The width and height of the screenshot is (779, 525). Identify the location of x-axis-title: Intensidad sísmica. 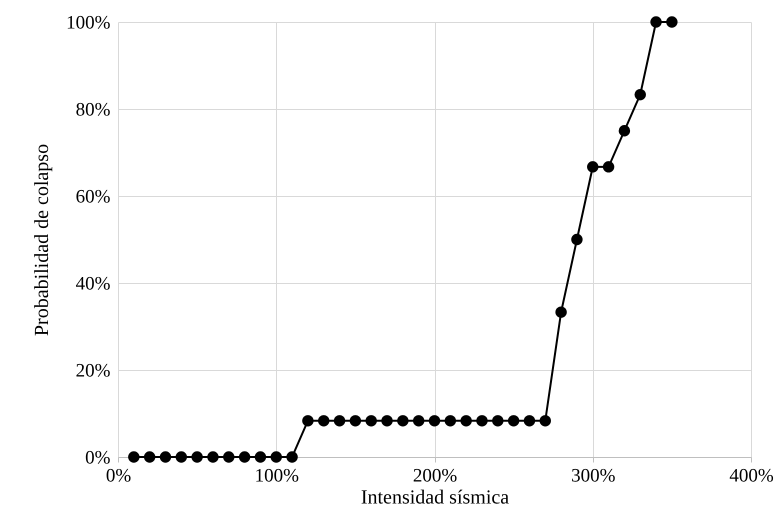
(435, 497).